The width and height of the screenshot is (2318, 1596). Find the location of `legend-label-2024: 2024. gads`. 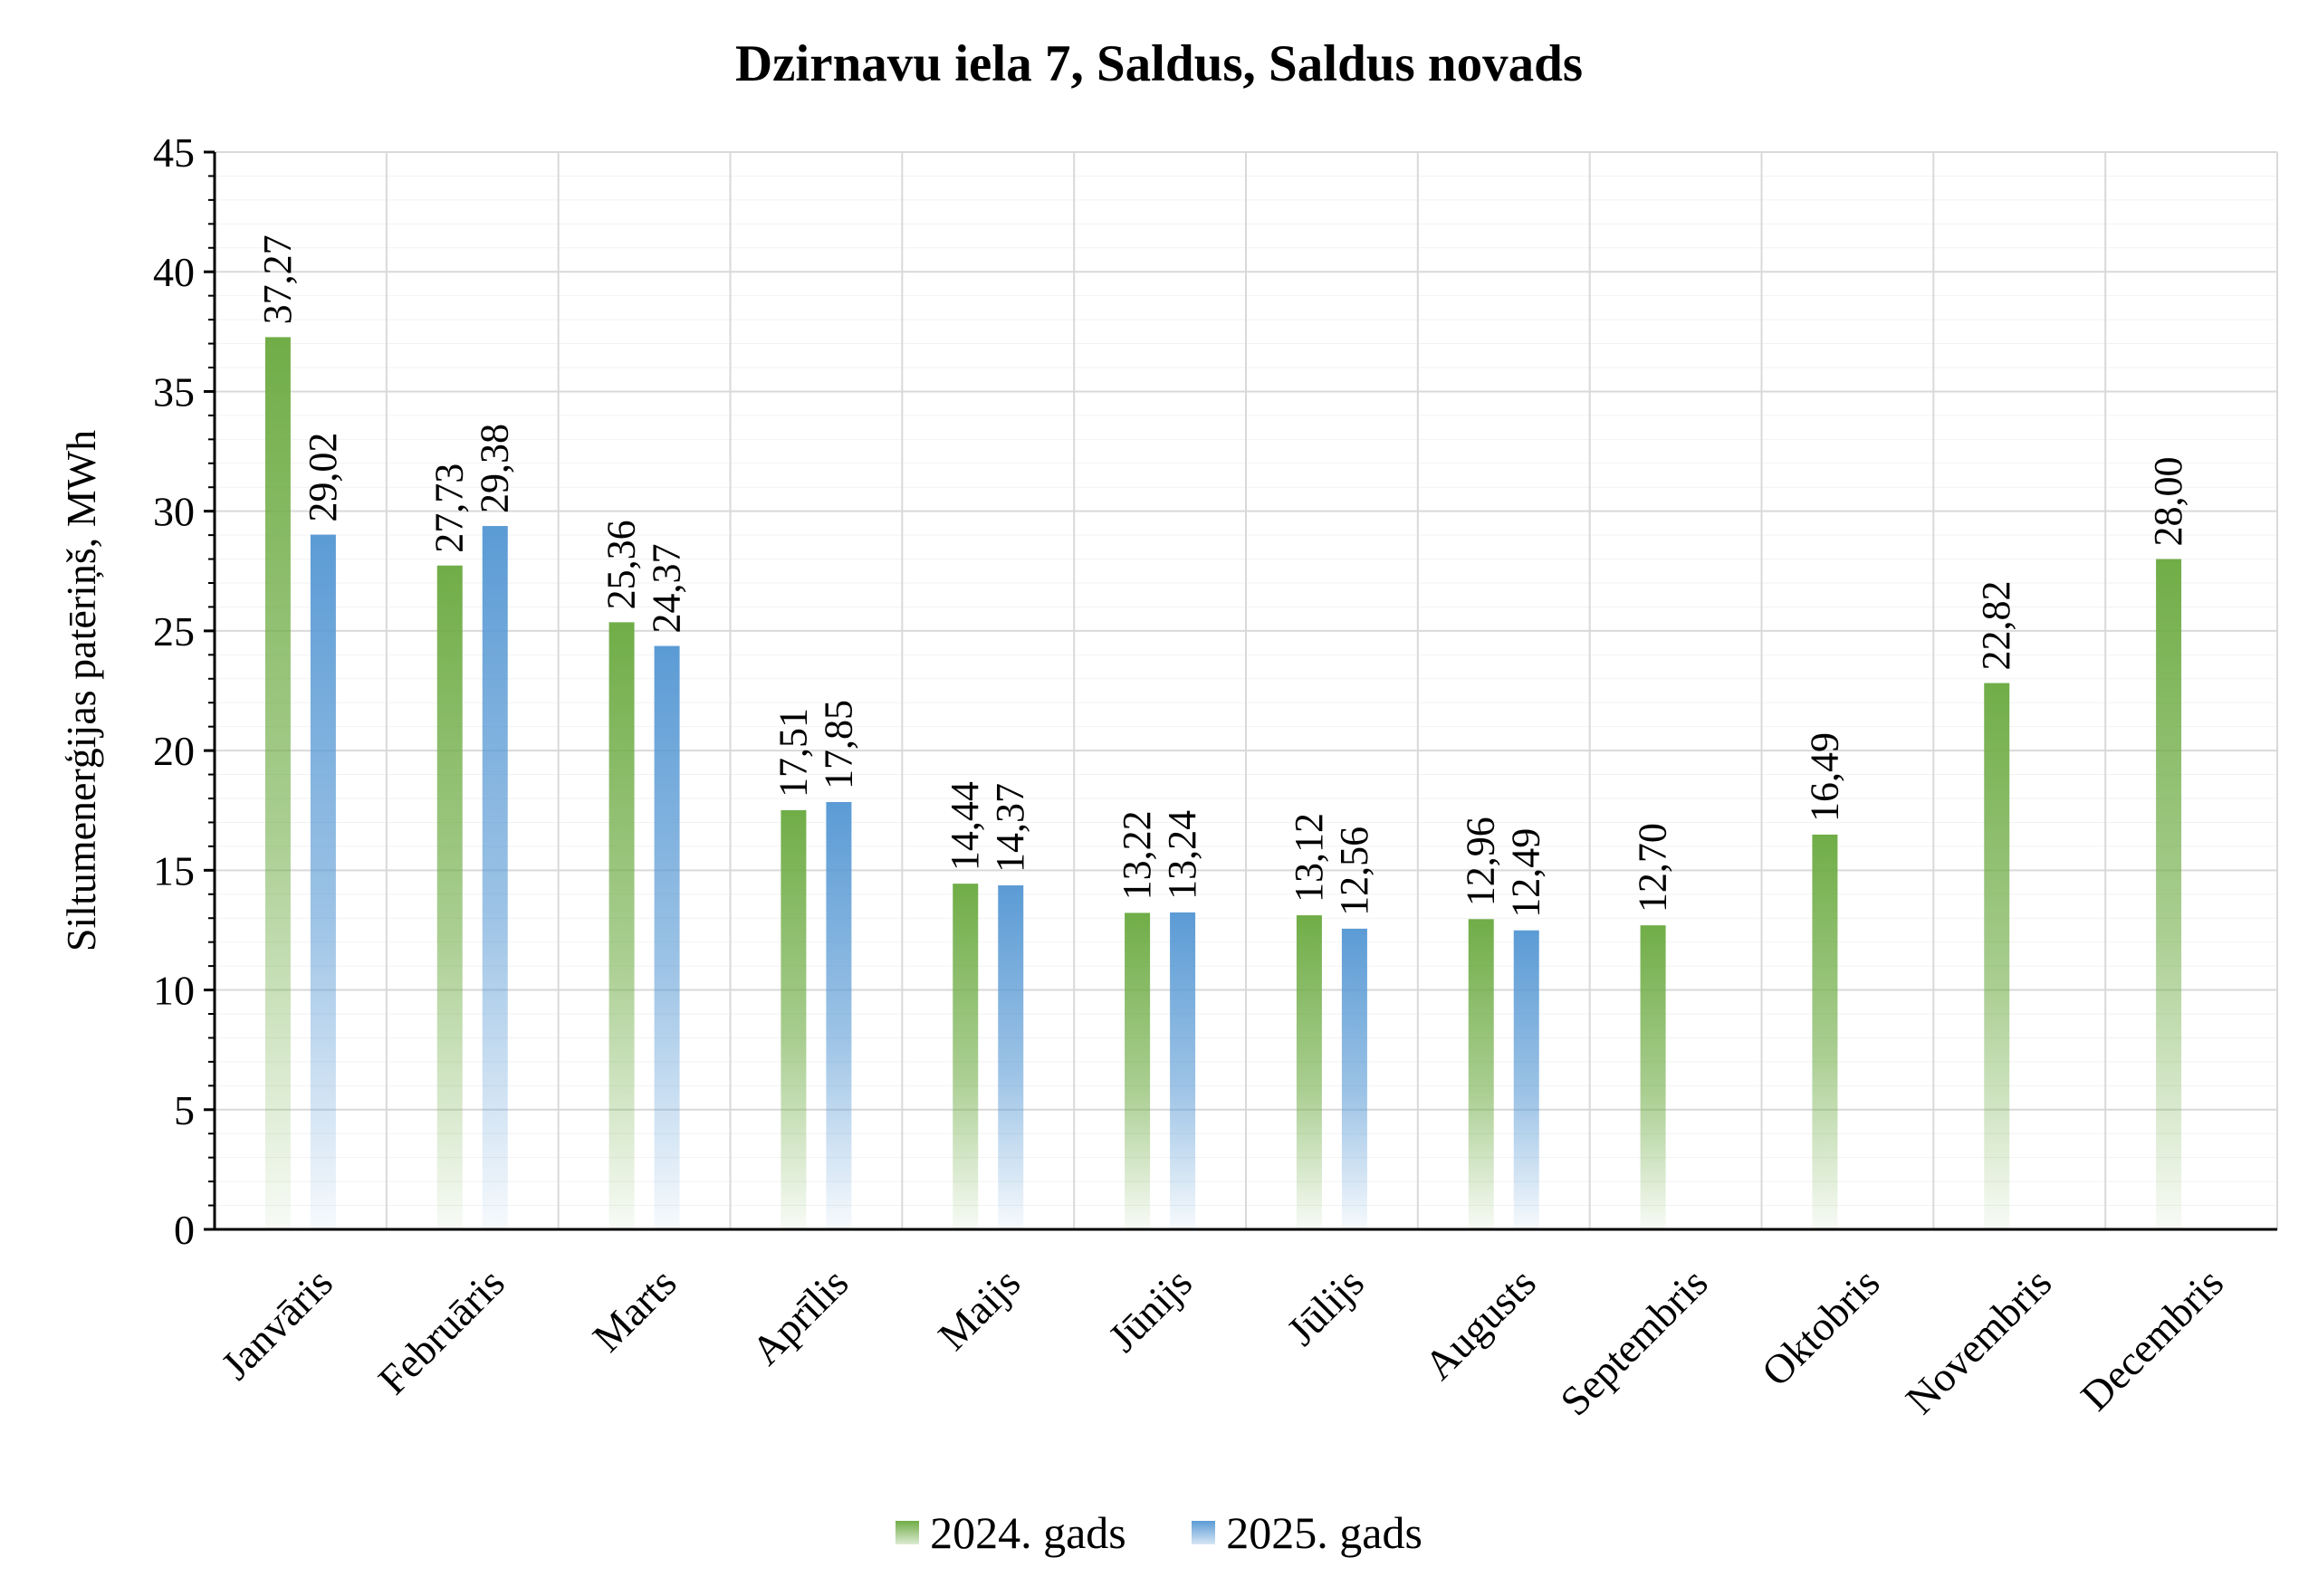

legend-label-2024: 2024. gads is located at coordinates (1028, 1532).